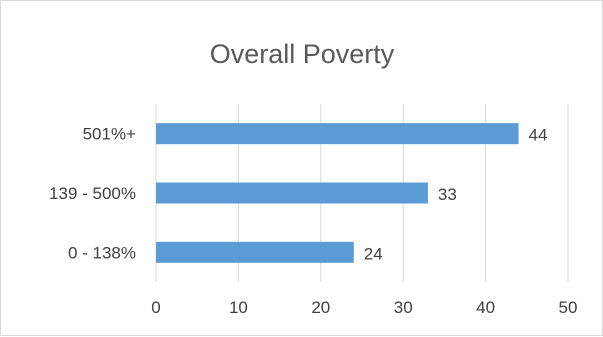 This screenshot has height=337, width=603. I want to click on category-label: 0 - 138%, so click(102, 252).